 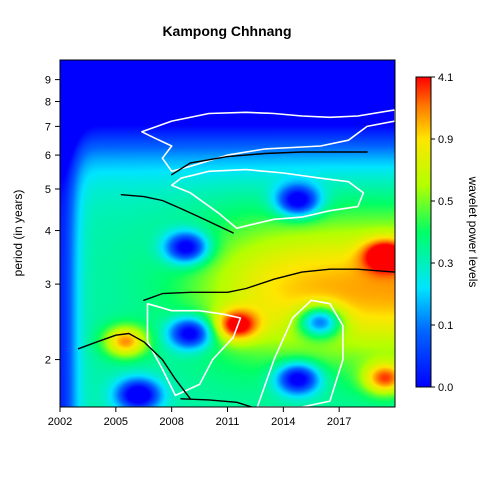 What do you see at coordinates (60, 422) in the screenshot?
I see `x-tick-label: 2002` at bounding box center [60, 422].